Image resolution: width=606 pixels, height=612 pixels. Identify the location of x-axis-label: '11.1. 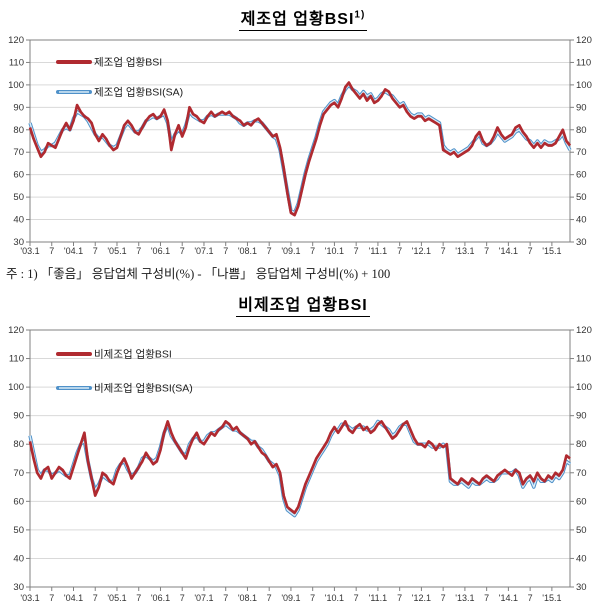
(378, 251).